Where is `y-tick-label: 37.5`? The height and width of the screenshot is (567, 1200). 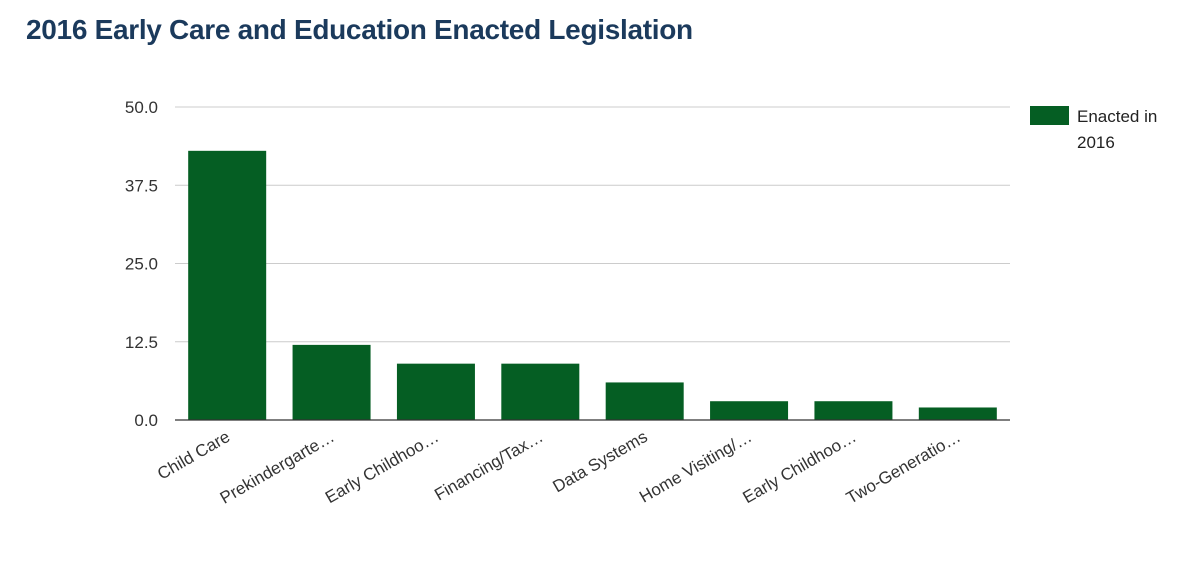
y-tick-label: 37.5 is located at coordinates (141, 185).